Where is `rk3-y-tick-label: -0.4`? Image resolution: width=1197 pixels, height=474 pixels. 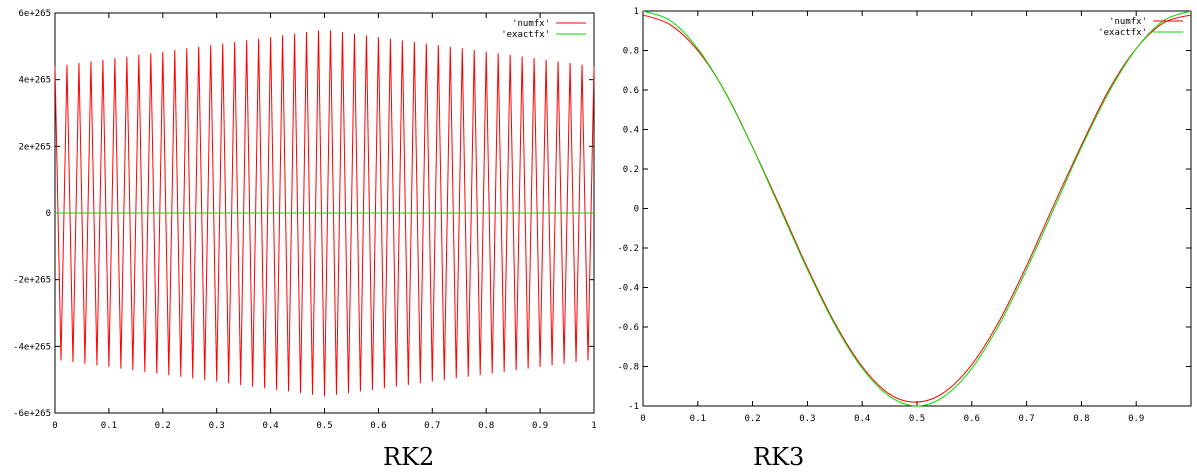
rk3-y-tick-label: -0.4 is located at coordinates (628, 289).